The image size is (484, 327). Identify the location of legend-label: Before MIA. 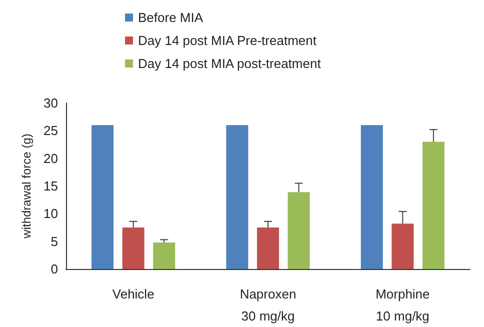
(171, 17).